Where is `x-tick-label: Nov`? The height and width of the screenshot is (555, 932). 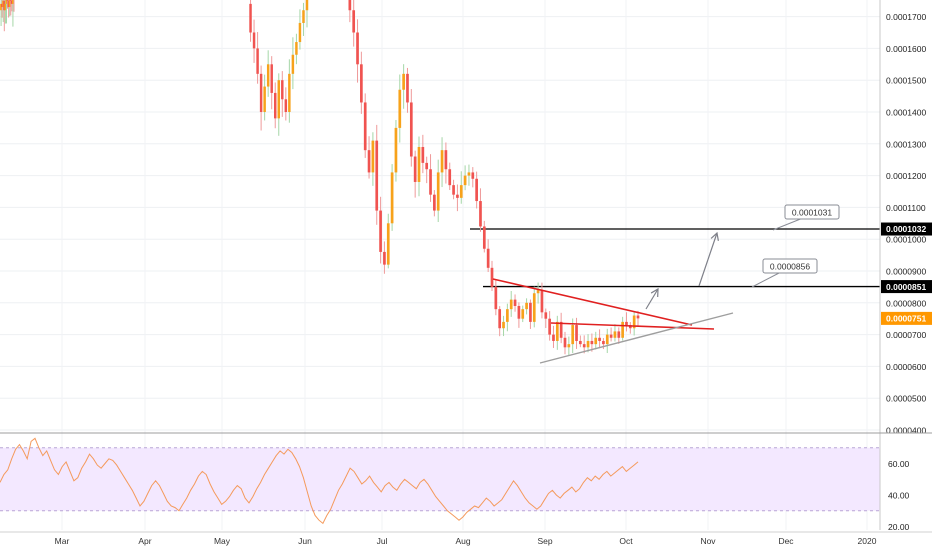 x-tick-label: Nov is located at coordinates (708, 541).